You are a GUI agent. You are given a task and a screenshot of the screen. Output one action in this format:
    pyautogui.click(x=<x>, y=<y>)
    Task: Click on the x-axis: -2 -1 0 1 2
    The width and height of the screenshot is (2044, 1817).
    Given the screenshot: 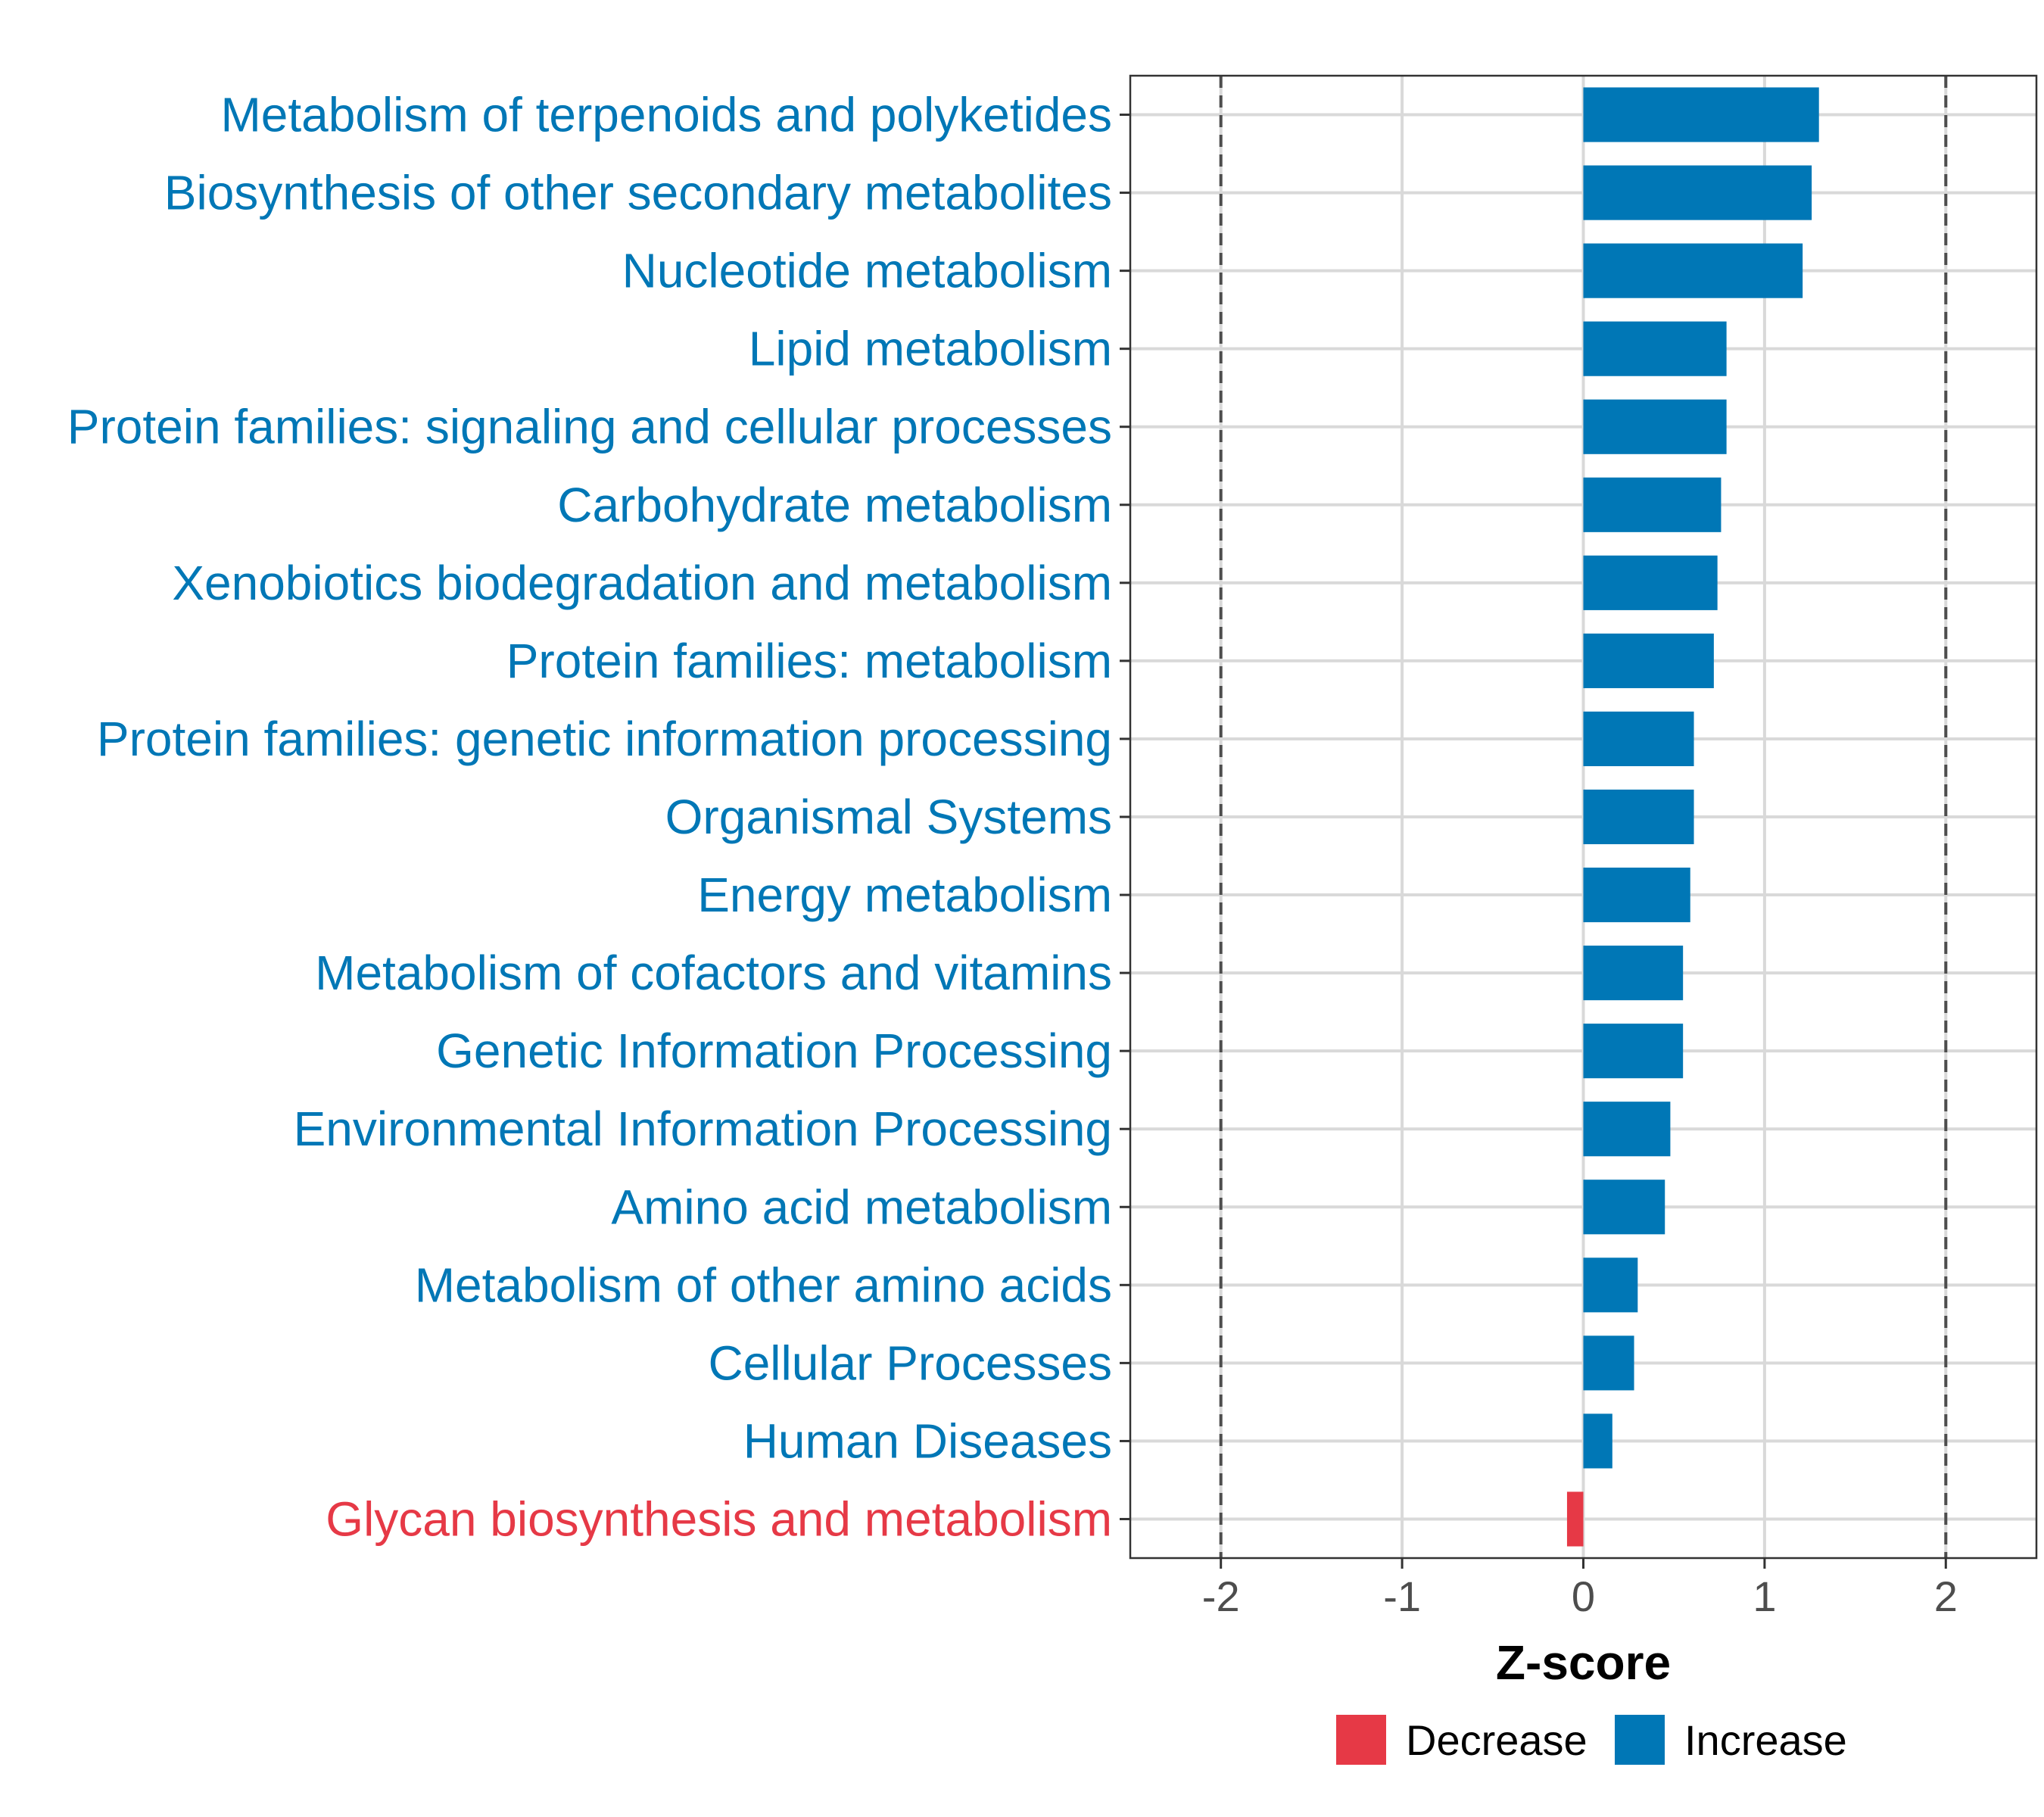 What is the action you would take?
    pyautogui.click(x=1580, y=1589)
    